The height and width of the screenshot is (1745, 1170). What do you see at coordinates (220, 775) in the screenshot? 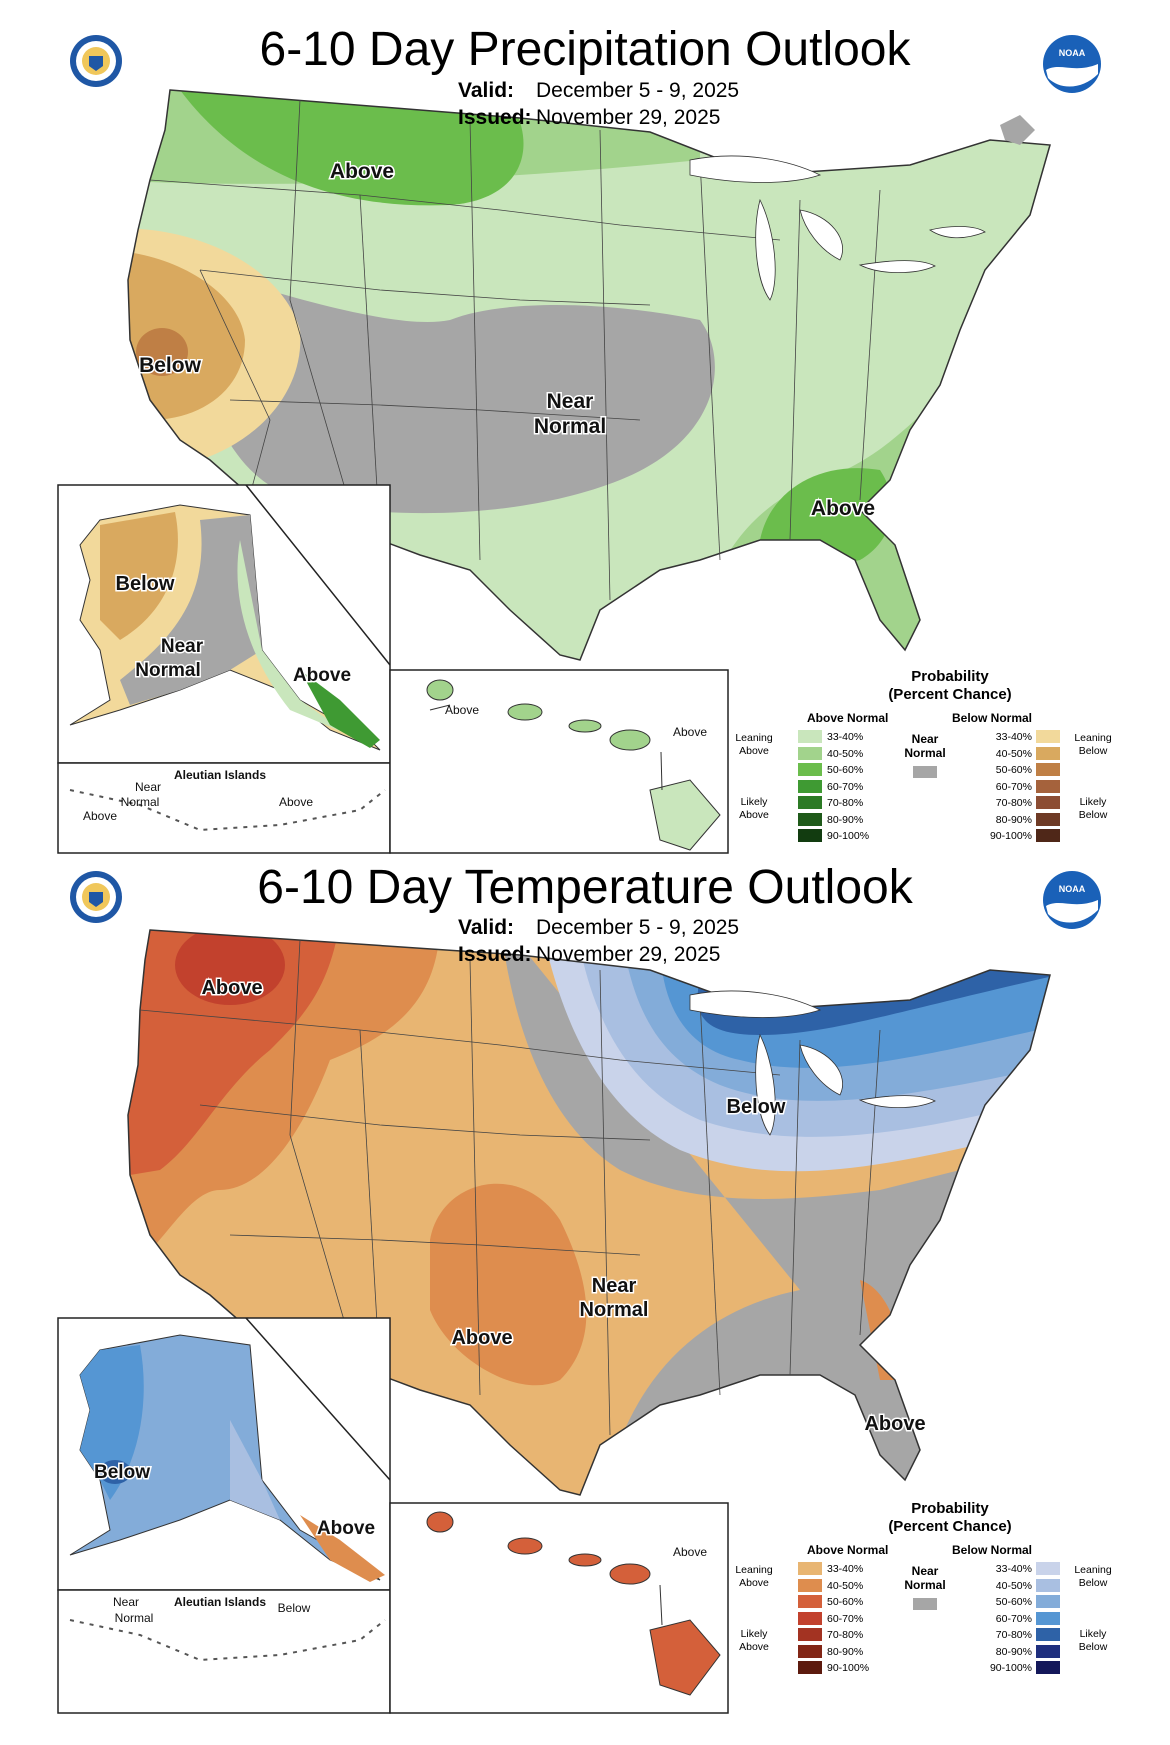
I see `precip-aleutian-title: Aleutian Islands` at bounding box center [220, 775].